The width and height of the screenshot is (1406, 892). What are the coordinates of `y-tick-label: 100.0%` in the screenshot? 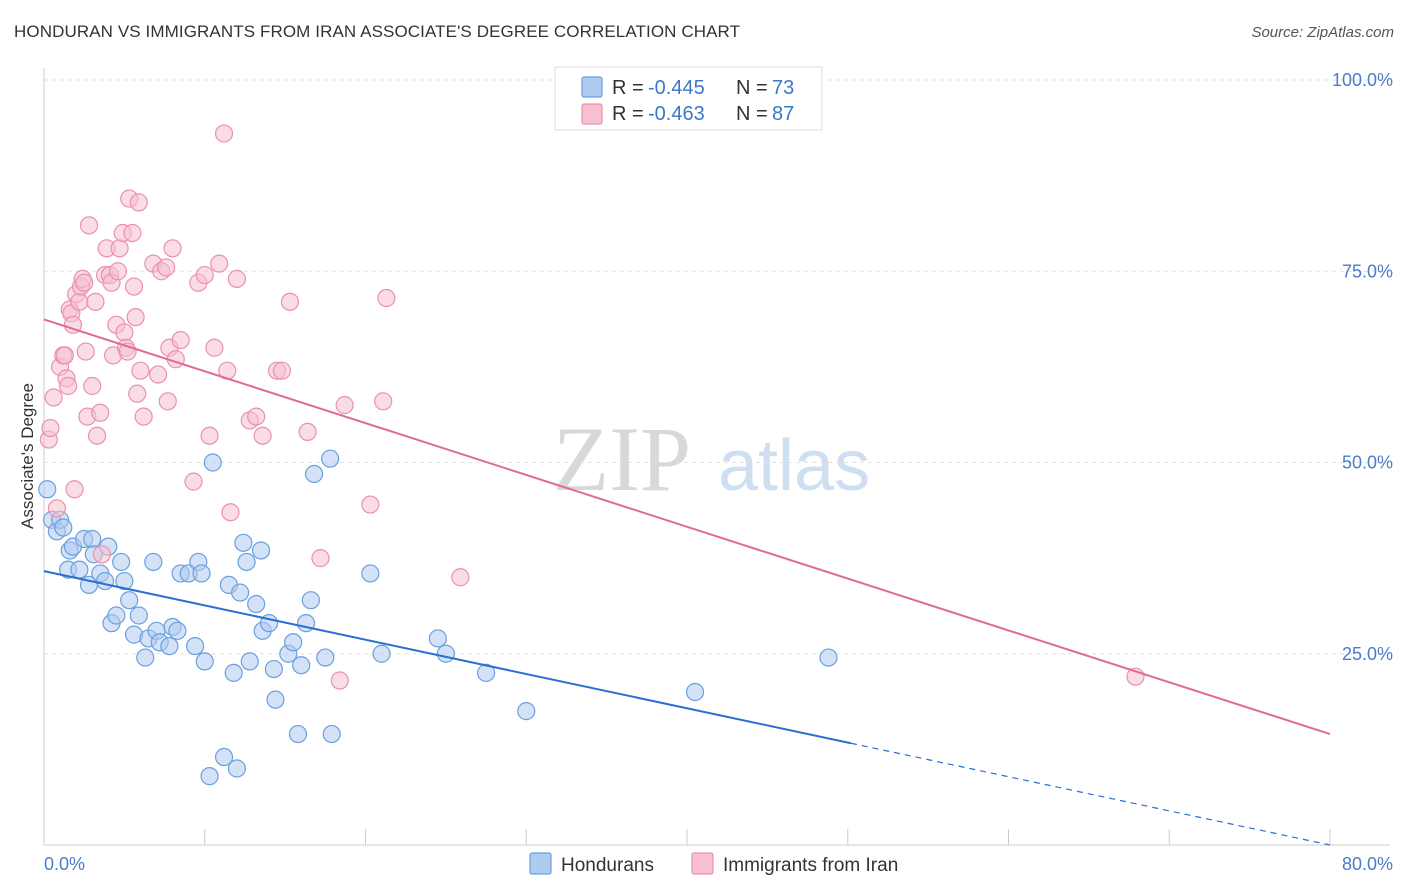 It's located at (1362, 80).